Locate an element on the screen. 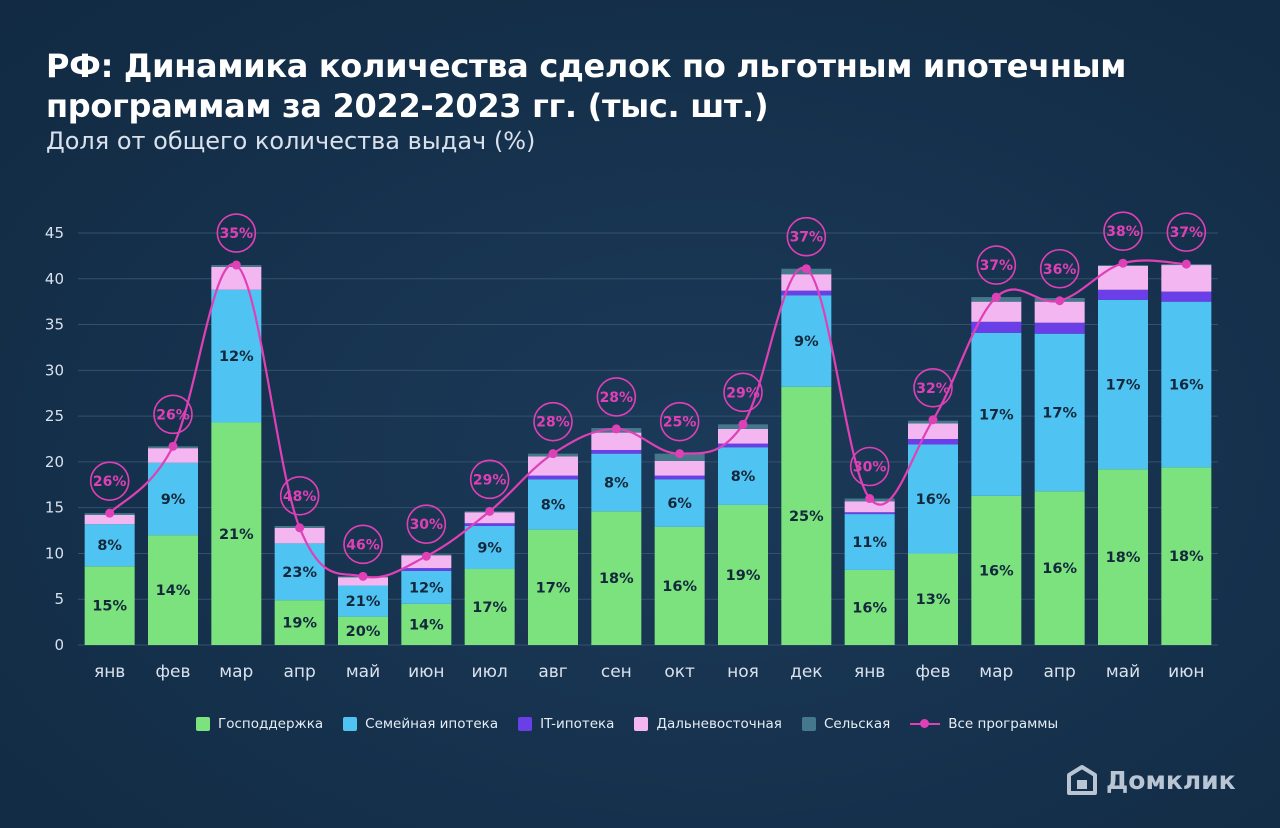 The height and width of the screenshot is (828, 1280). share-label: 36% is located at coordinates (1060, 270).